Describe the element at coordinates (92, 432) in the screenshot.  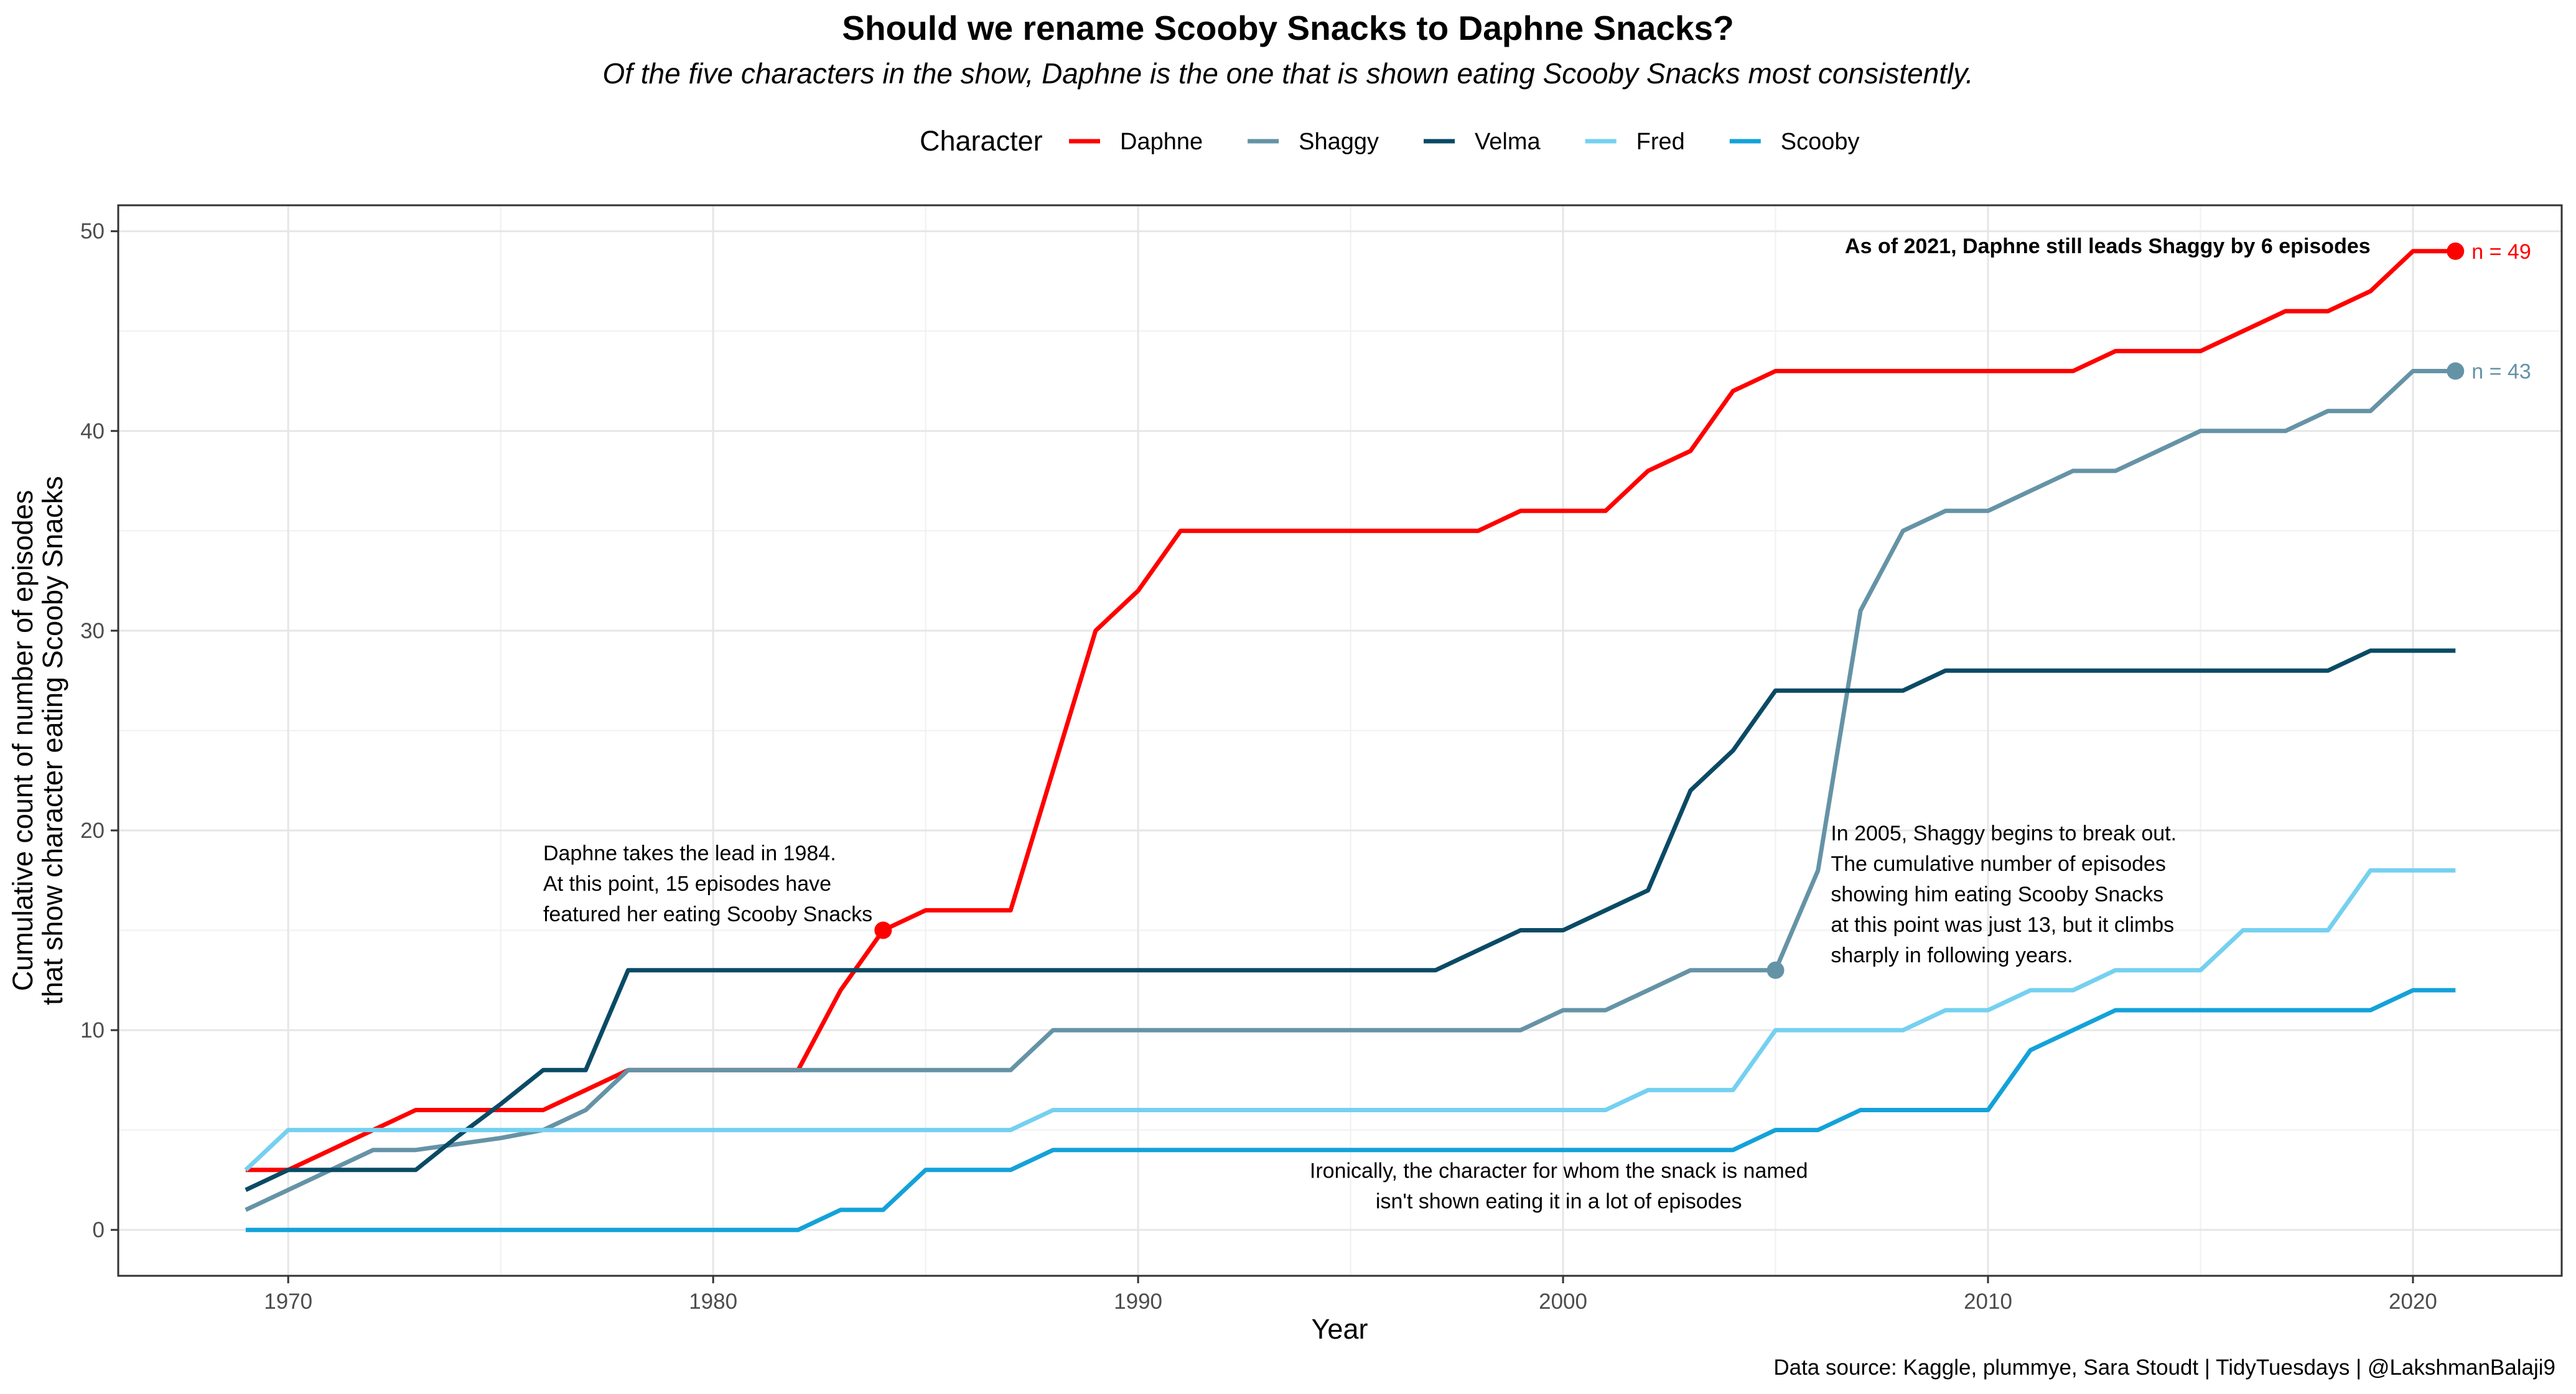
I see `y-tick-label: 40` at that location.